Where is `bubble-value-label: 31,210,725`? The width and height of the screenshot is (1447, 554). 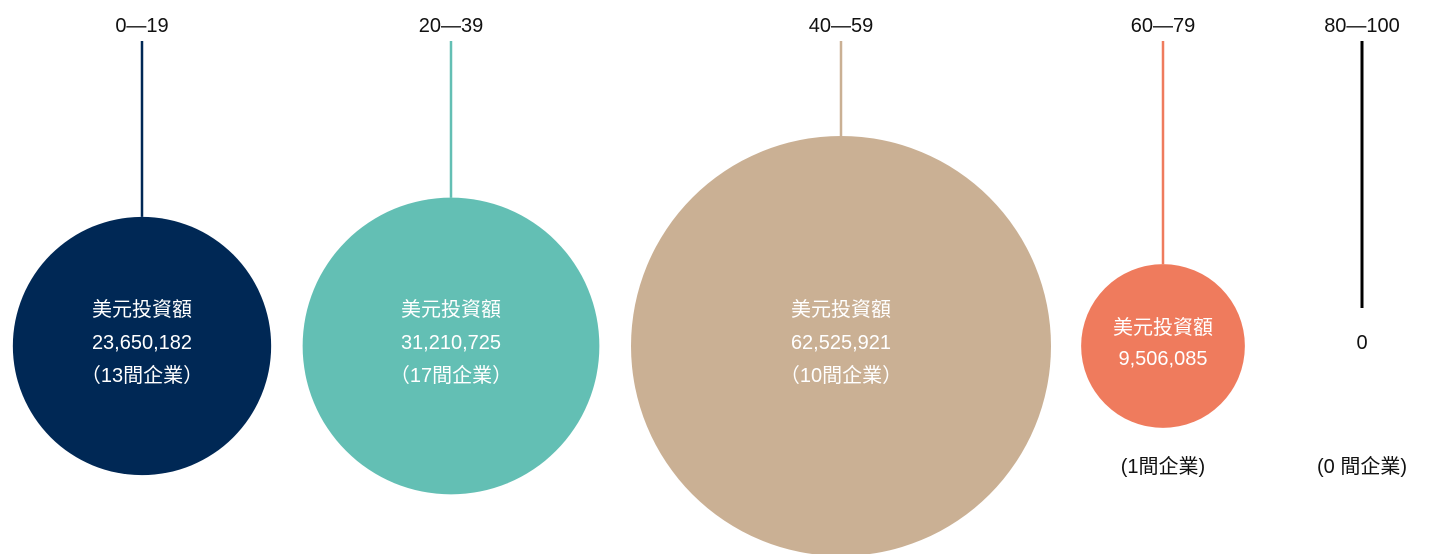
bubble-value-label: 31,210,725 is located at coordinates (451, 343).